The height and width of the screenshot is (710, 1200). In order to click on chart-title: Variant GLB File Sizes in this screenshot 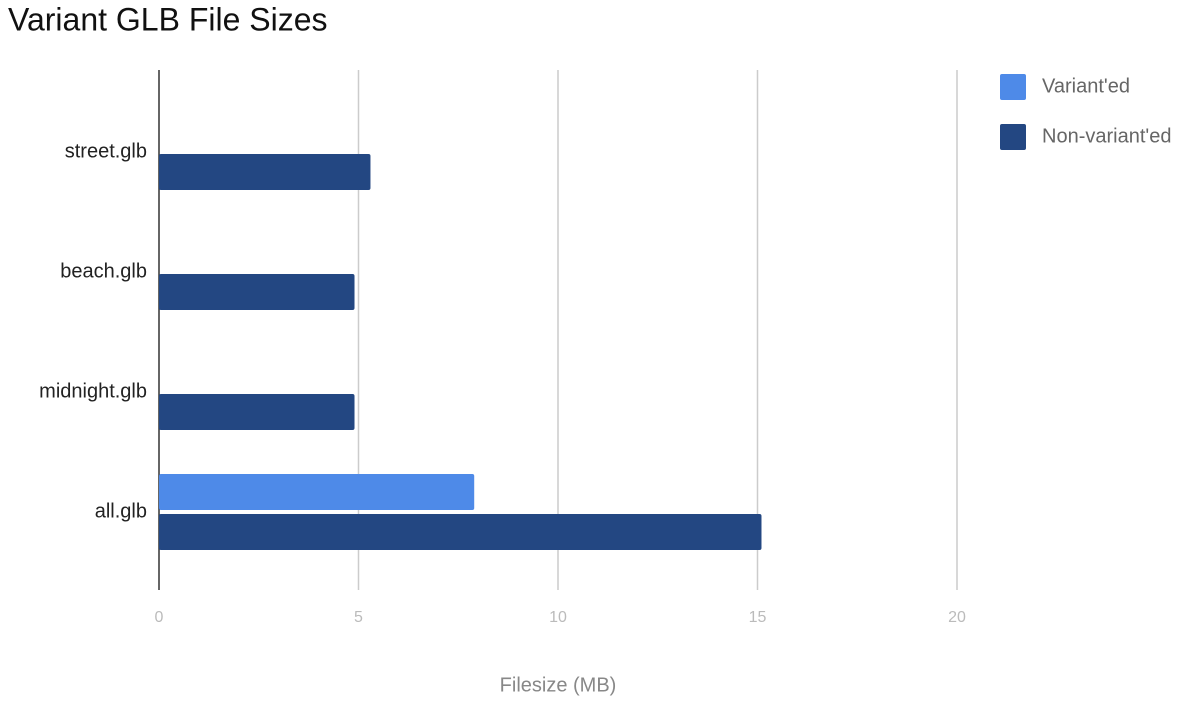, I will do `click(168, 19)`.